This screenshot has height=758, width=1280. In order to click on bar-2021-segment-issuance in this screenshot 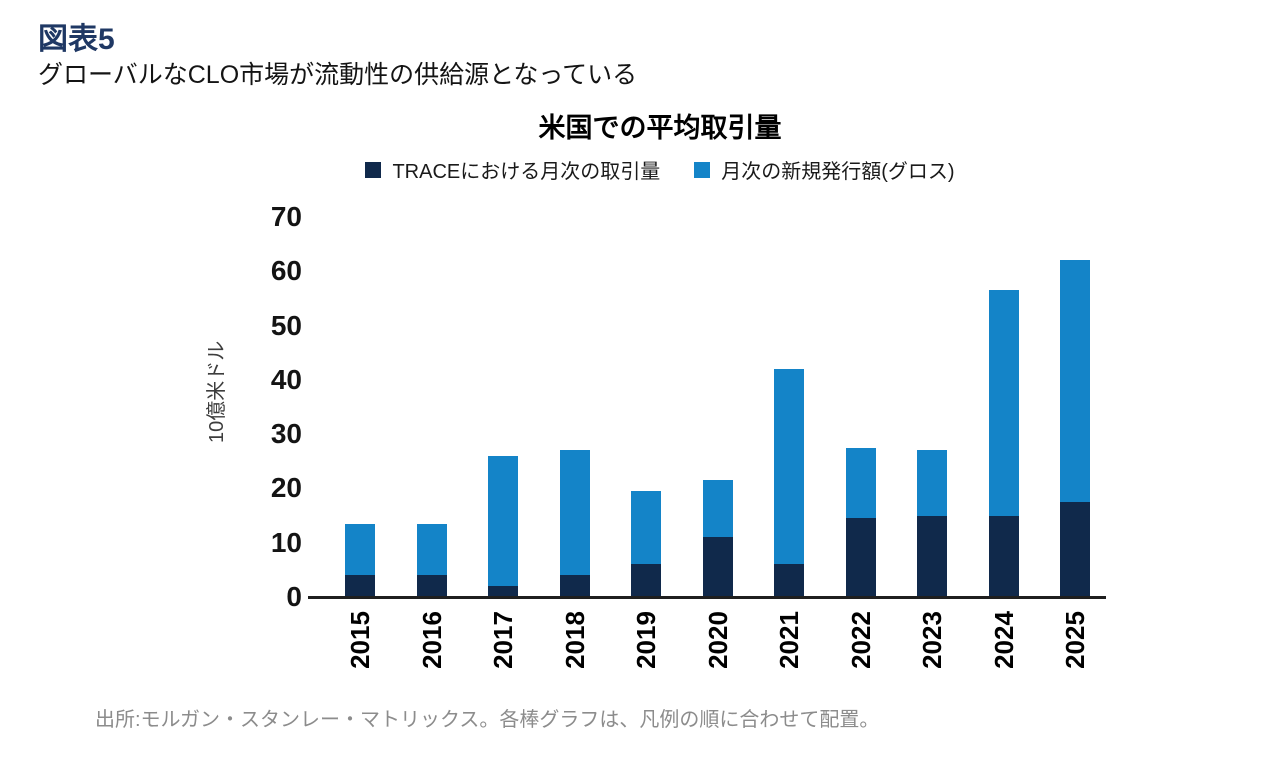, I will do `click(789, 466)`.